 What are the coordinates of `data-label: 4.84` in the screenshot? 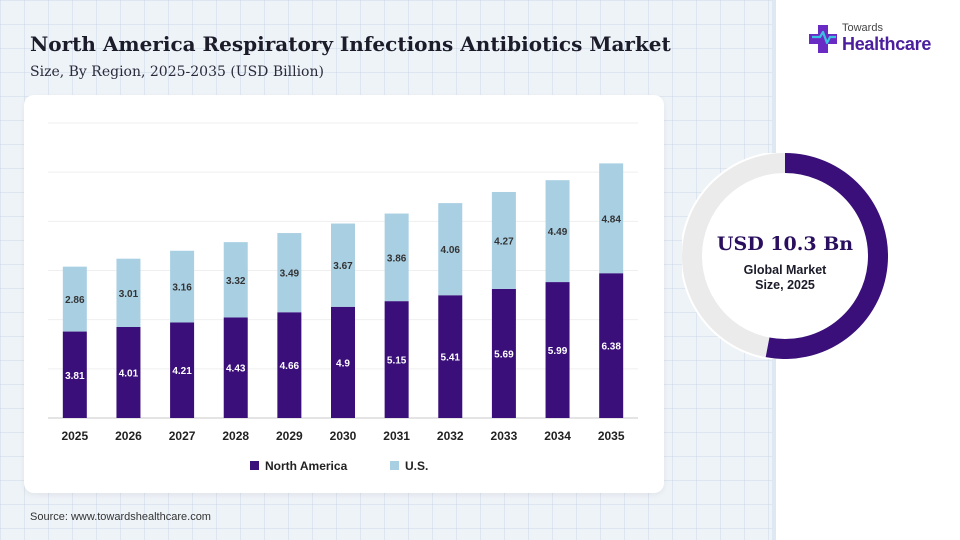 It's located at (611, 219).